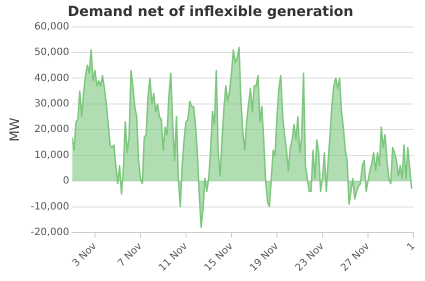 The width and height of the screenshot is (425, 281). I want to click on y-tick-label: 10,000, so click(52, 155).